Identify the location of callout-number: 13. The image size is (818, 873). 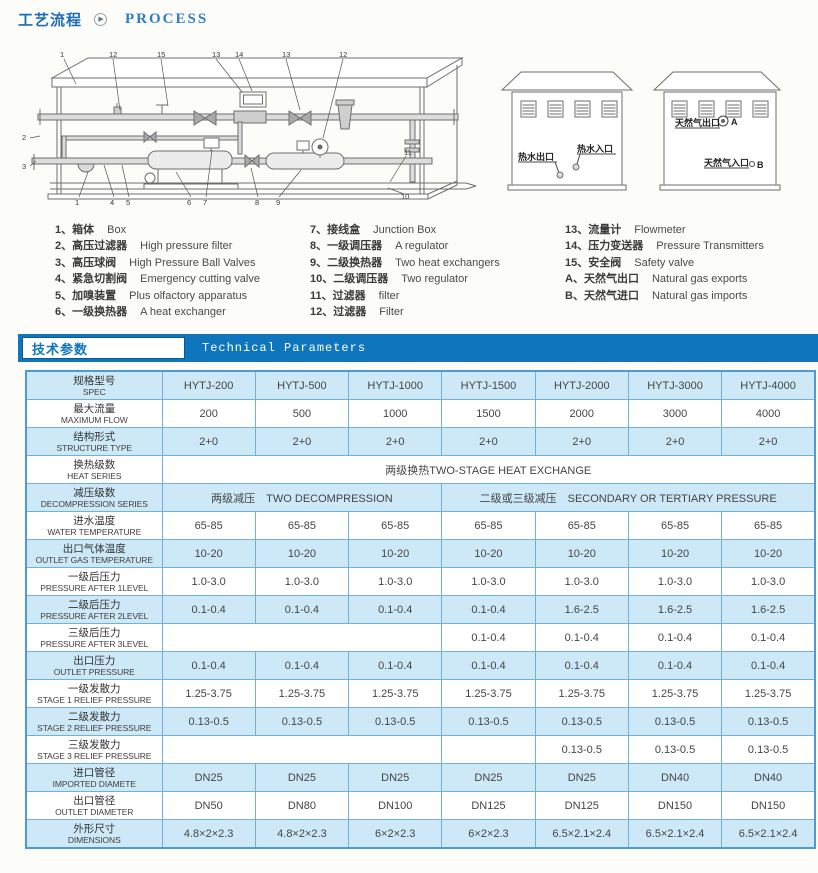
(286, 54).